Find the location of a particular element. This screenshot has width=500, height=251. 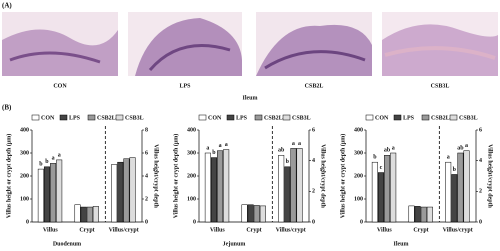

y2-tick-label: 8 is located at coordinates (146, 130).